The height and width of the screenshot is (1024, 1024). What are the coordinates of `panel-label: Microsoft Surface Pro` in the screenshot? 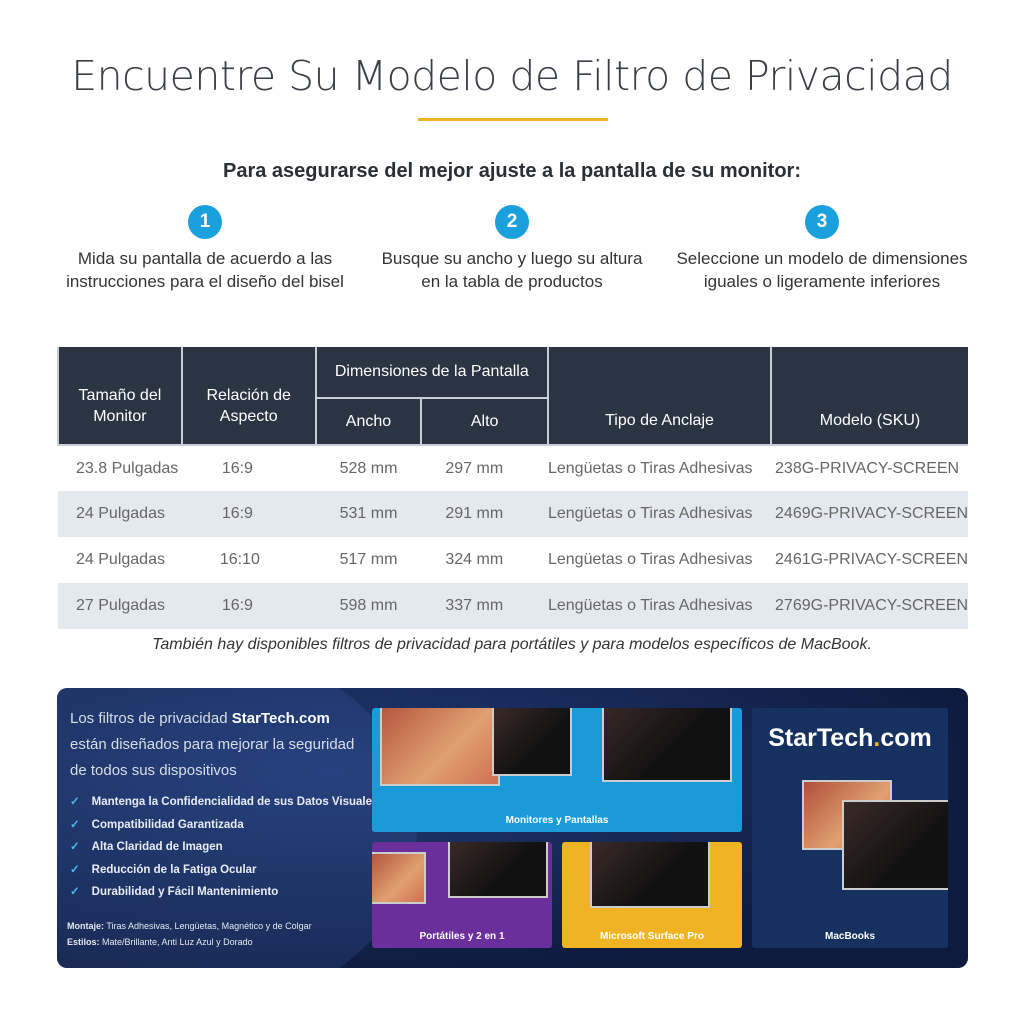 It's located at (652, 936).